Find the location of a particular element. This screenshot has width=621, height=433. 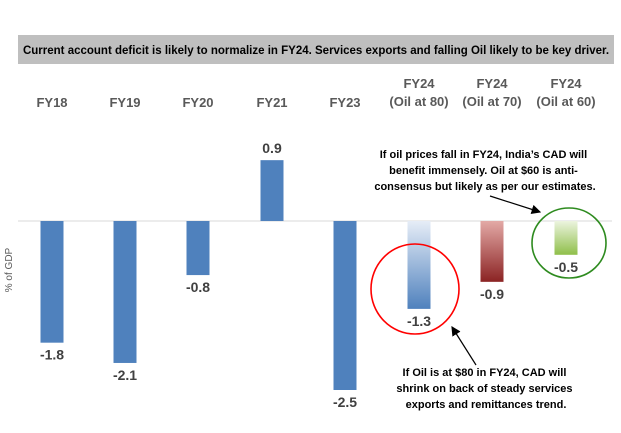

category-label-2: FY20 is located at coordinates (197, 102).